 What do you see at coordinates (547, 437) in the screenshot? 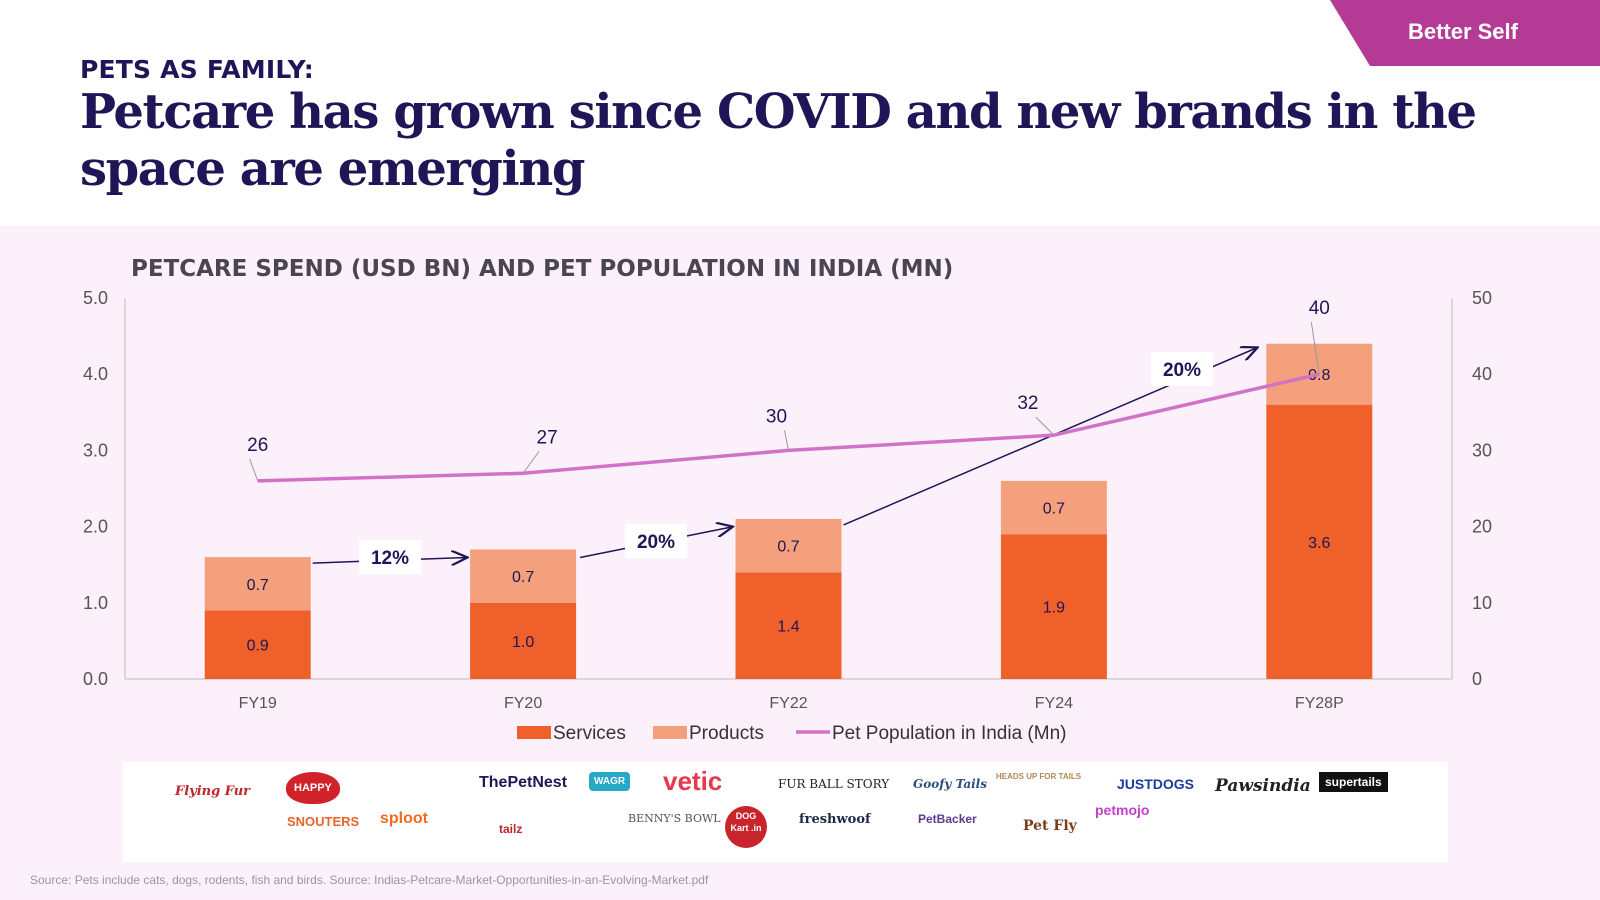
I see `population-value-label: 27` at bounding box center [547, 437].